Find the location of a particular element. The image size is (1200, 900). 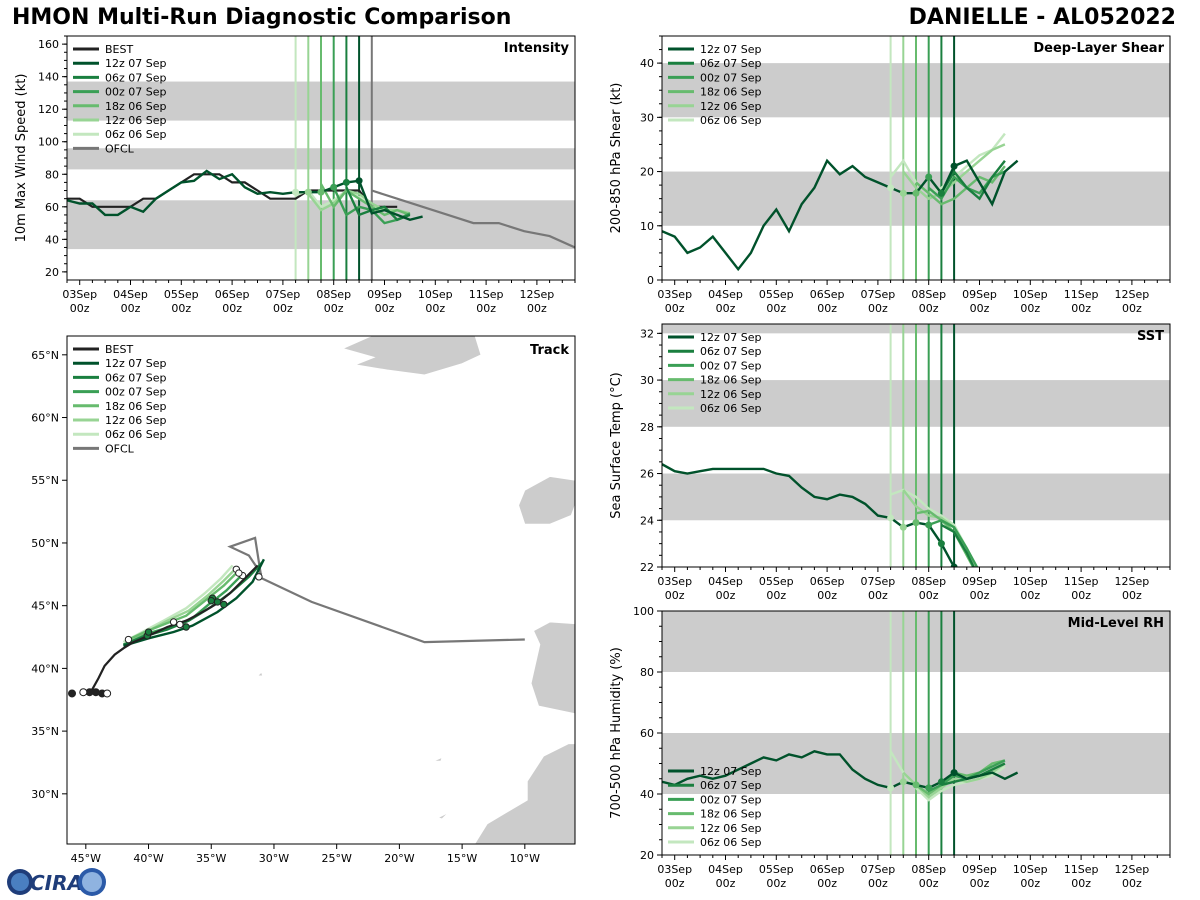

shear-xtick-sublabel-1: 00z is located at coordinates (726, 308).